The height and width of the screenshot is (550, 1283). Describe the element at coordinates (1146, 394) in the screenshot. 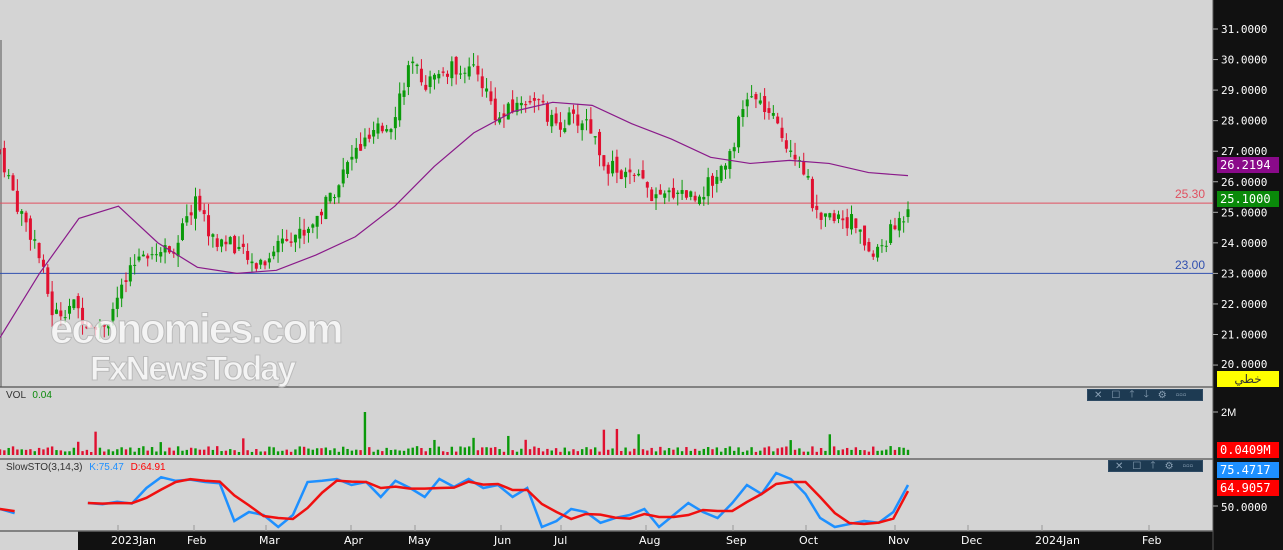

I see `move-down-icon: 🡓` at that location.